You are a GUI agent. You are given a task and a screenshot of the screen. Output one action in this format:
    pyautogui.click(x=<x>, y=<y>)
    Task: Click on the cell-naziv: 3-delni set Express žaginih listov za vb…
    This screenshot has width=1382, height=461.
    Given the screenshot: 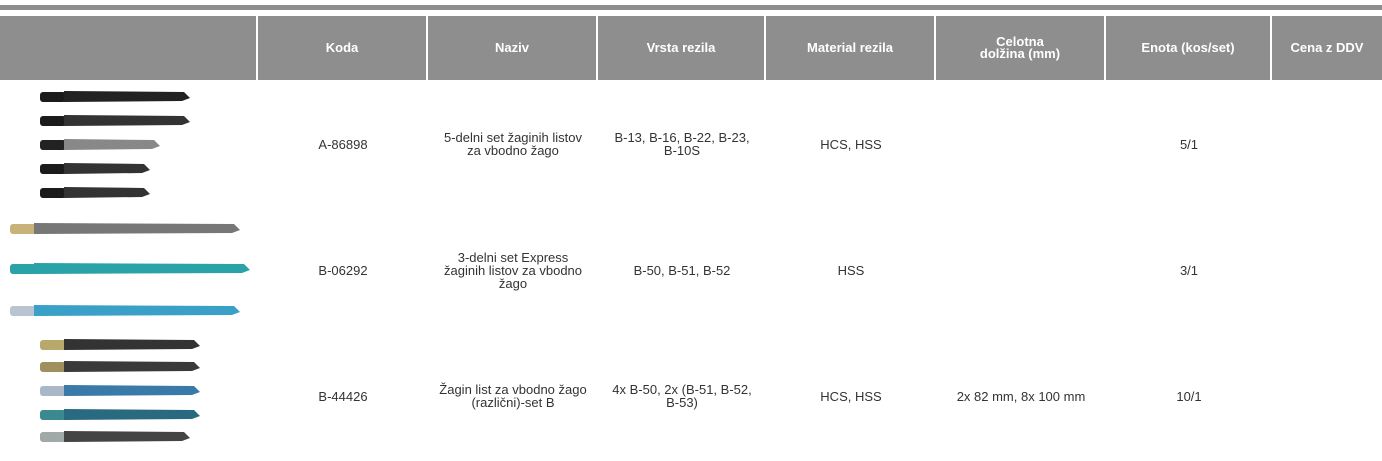 What is the action you would take?
    pyautogui.click(x=513, y=269)
    